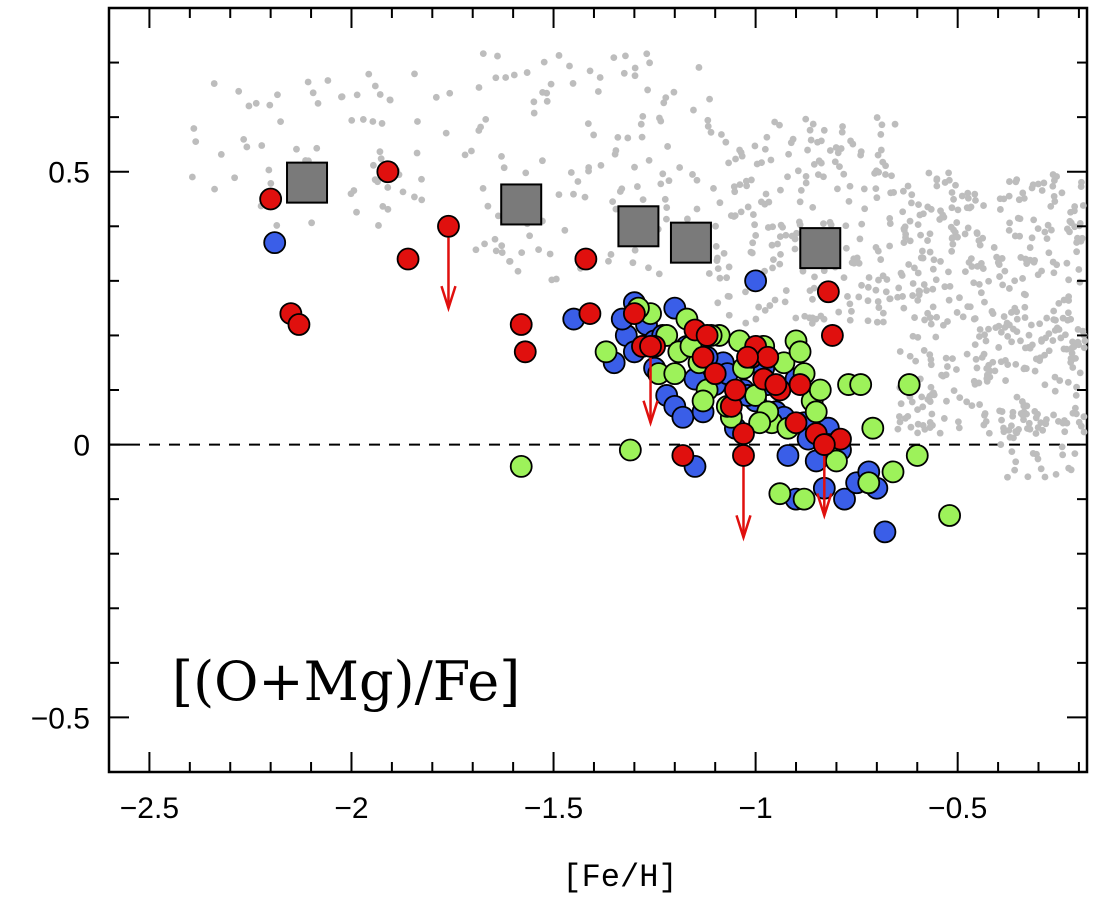 This screenshot has width=1095, height=900. I want to click on x-tick-label: −2.5, so click(149, 808).